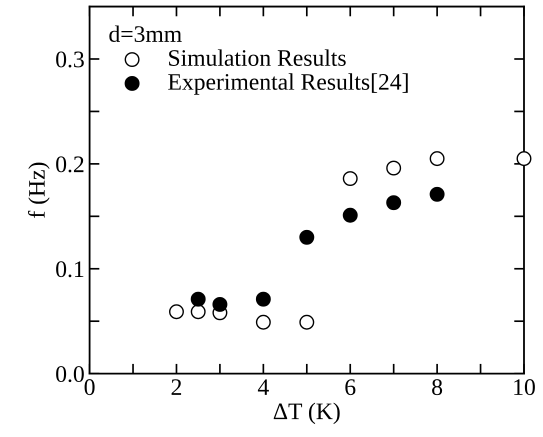 This screenshot has height=437, width=543. What do you see at coordinates (307, 413) in the screenshot?
I see `x-axis-title: ΔT (K)` at bounding box center [307, 413].